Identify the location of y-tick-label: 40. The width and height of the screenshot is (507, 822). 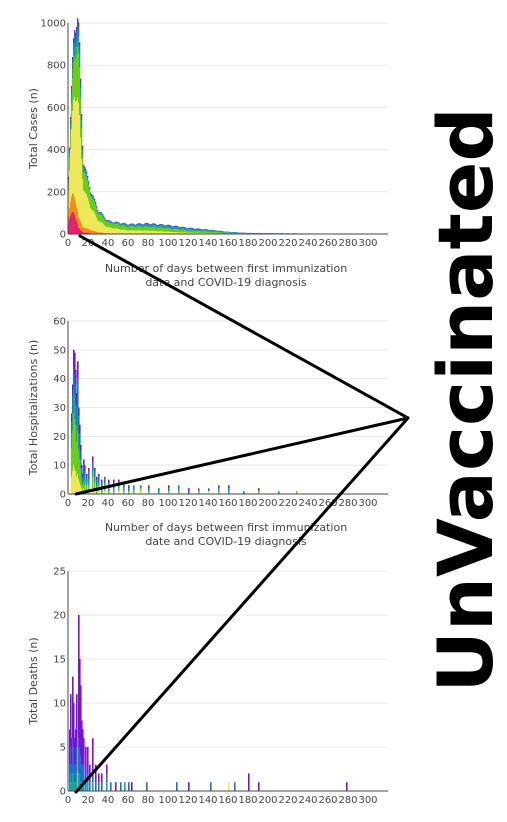
(59, 379).